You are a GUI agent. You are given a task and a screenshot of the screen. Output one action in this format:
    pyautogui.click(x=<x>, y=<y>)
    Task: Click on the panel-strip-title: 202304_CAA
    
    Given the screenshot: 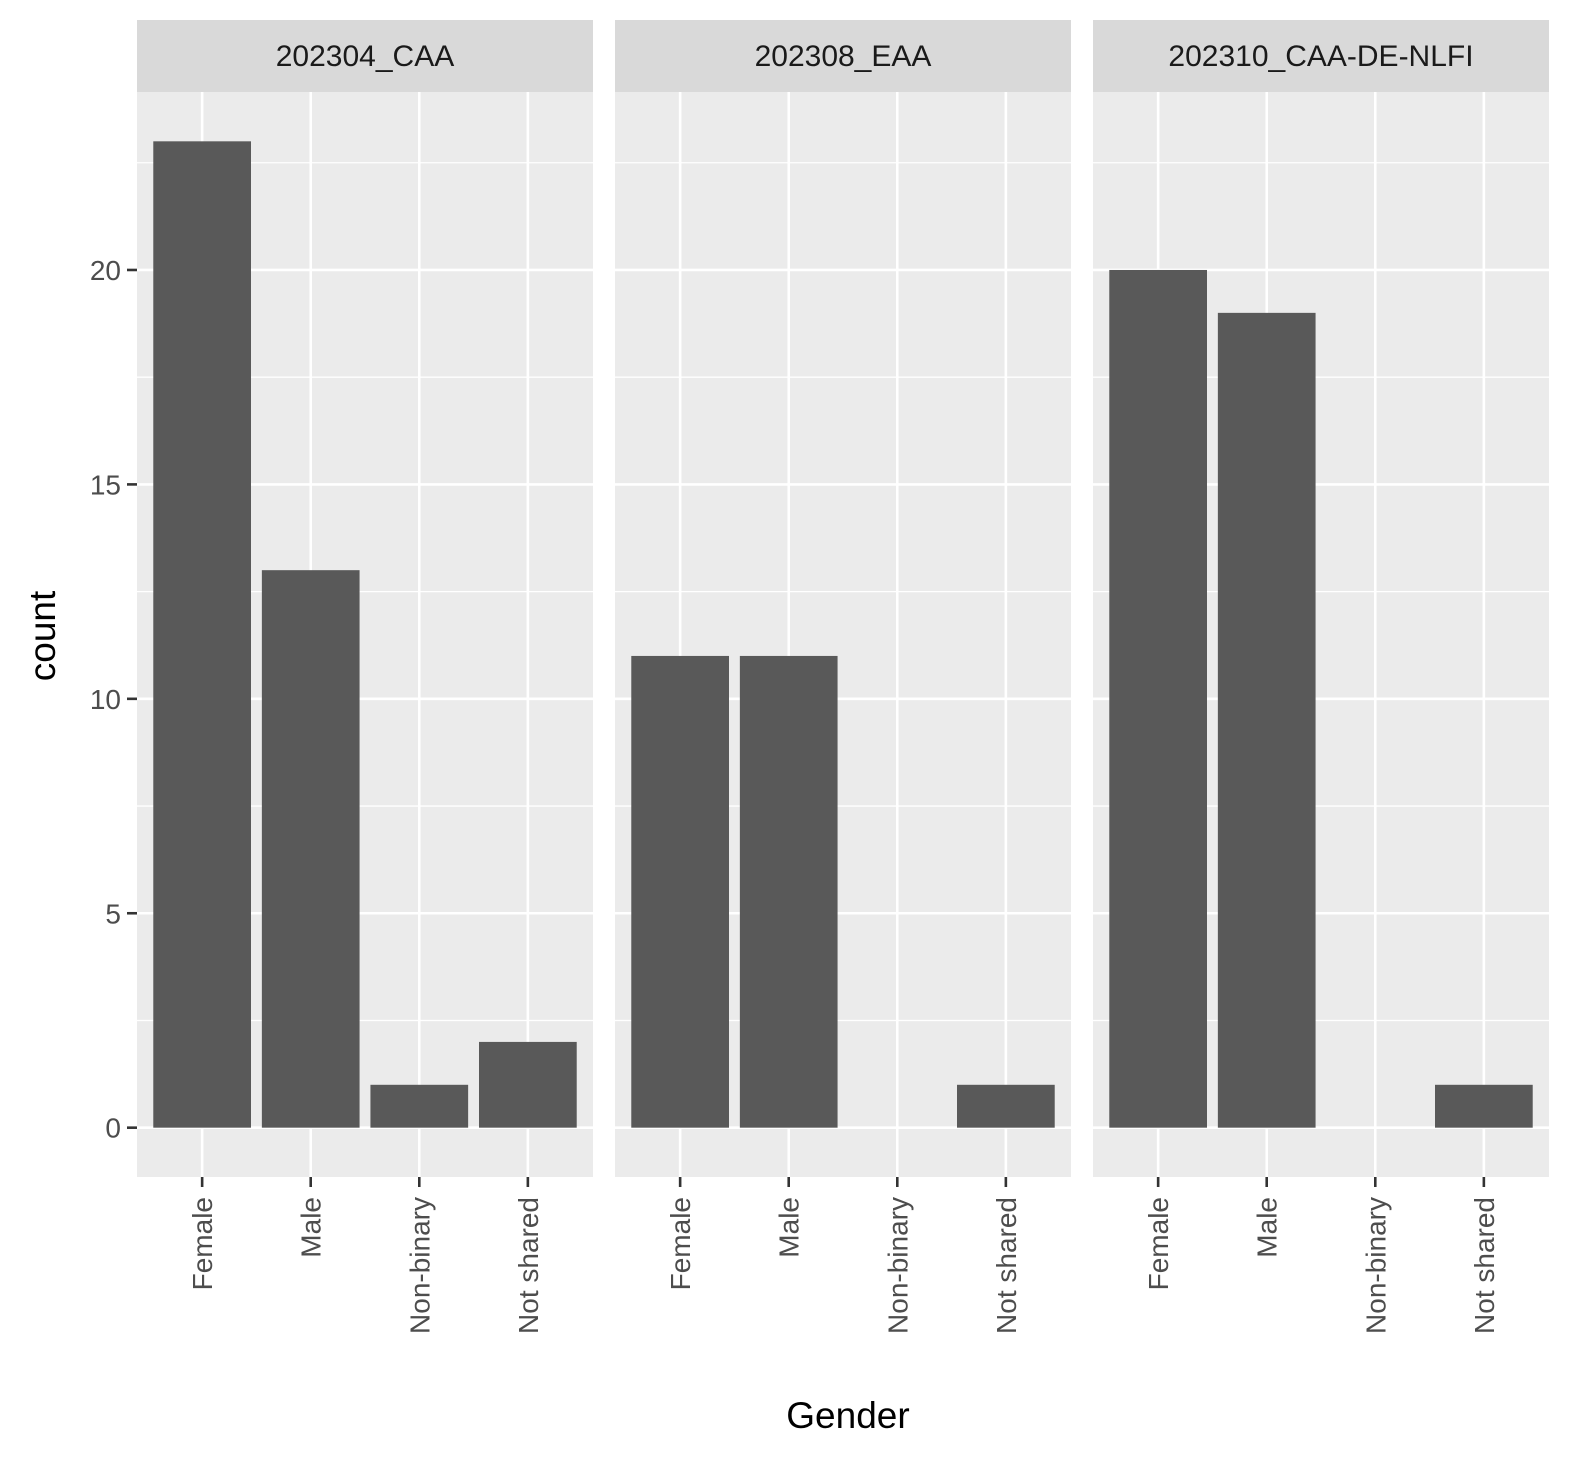 What is the action you would take?
    pyautogui.click(x=365, y=56)
    